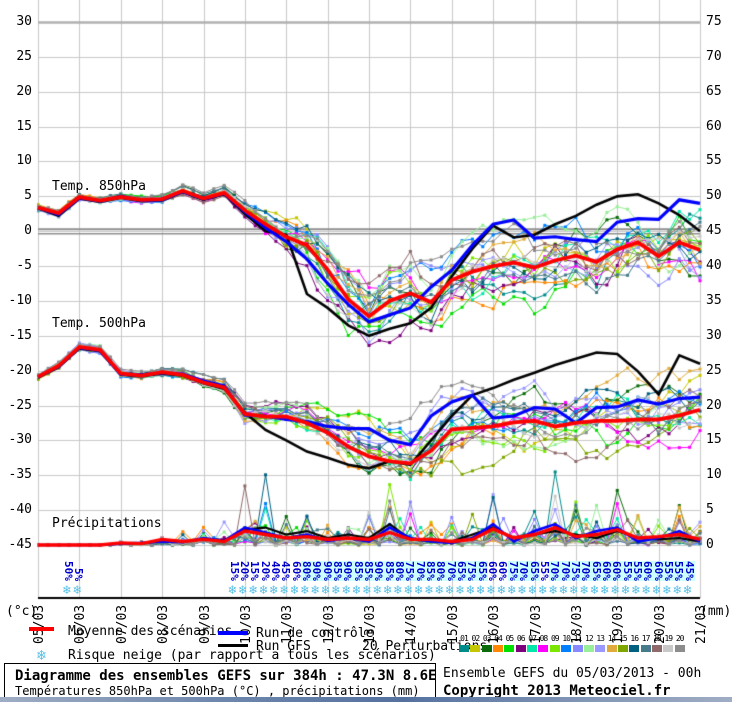 Image resolution: width=732 pixels, height=702 pixels. Describe the element at coordinates (246, 624) in the screenshot. I see `date-label: 10/03` at that location.